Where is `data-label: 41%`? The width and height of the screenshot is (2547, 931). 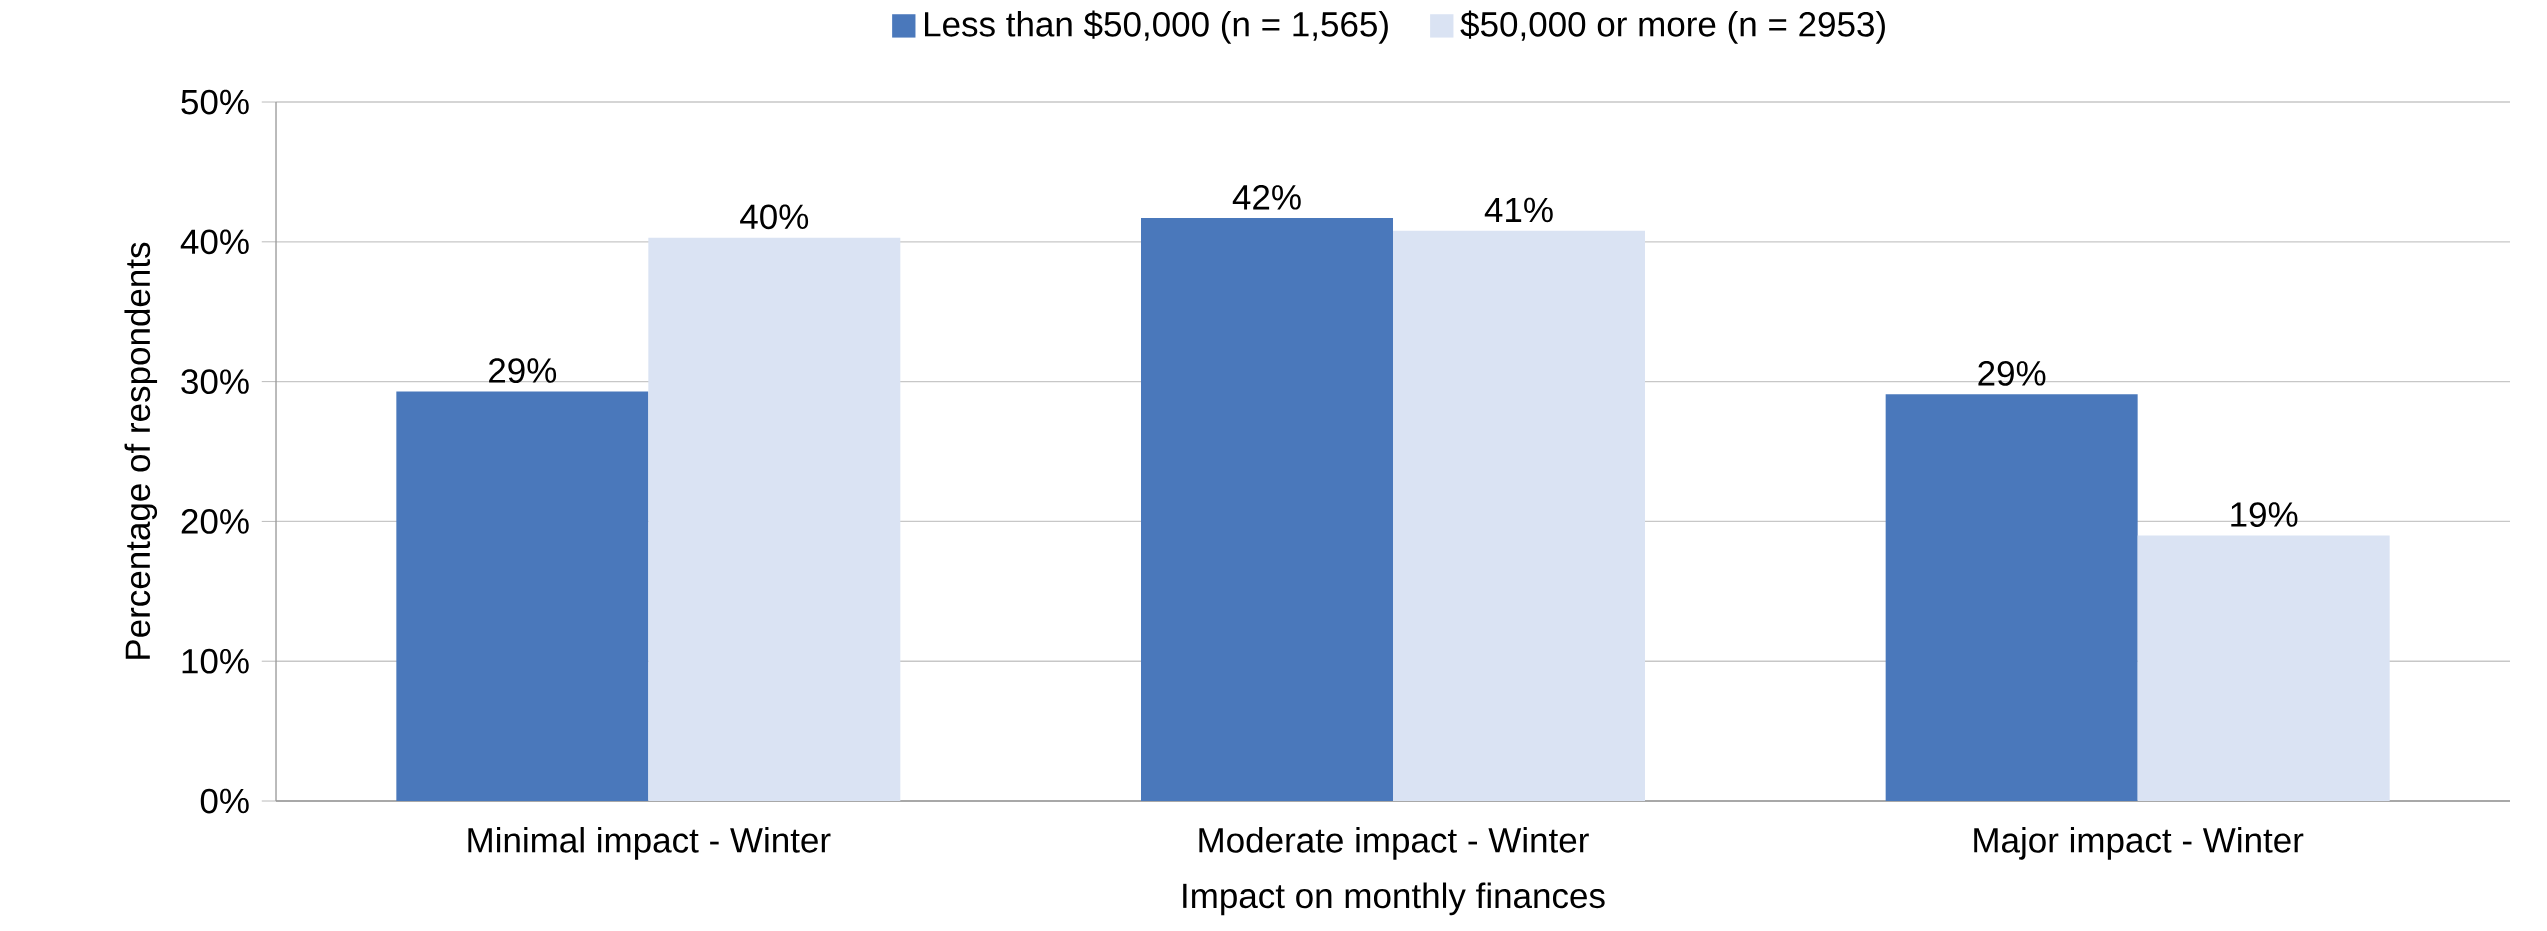 data-label: 41% is located at coordinates (1518, 210).